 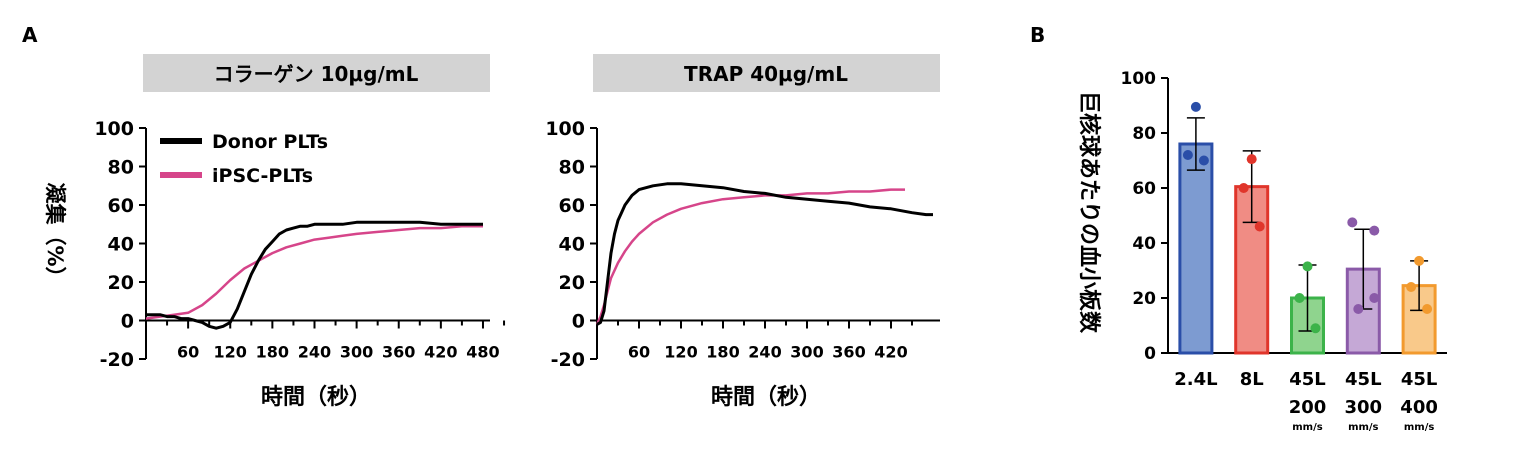 I want to click on chart-collagen-title: コラーゲン 10μg/mL, so click(x=316, y=74).